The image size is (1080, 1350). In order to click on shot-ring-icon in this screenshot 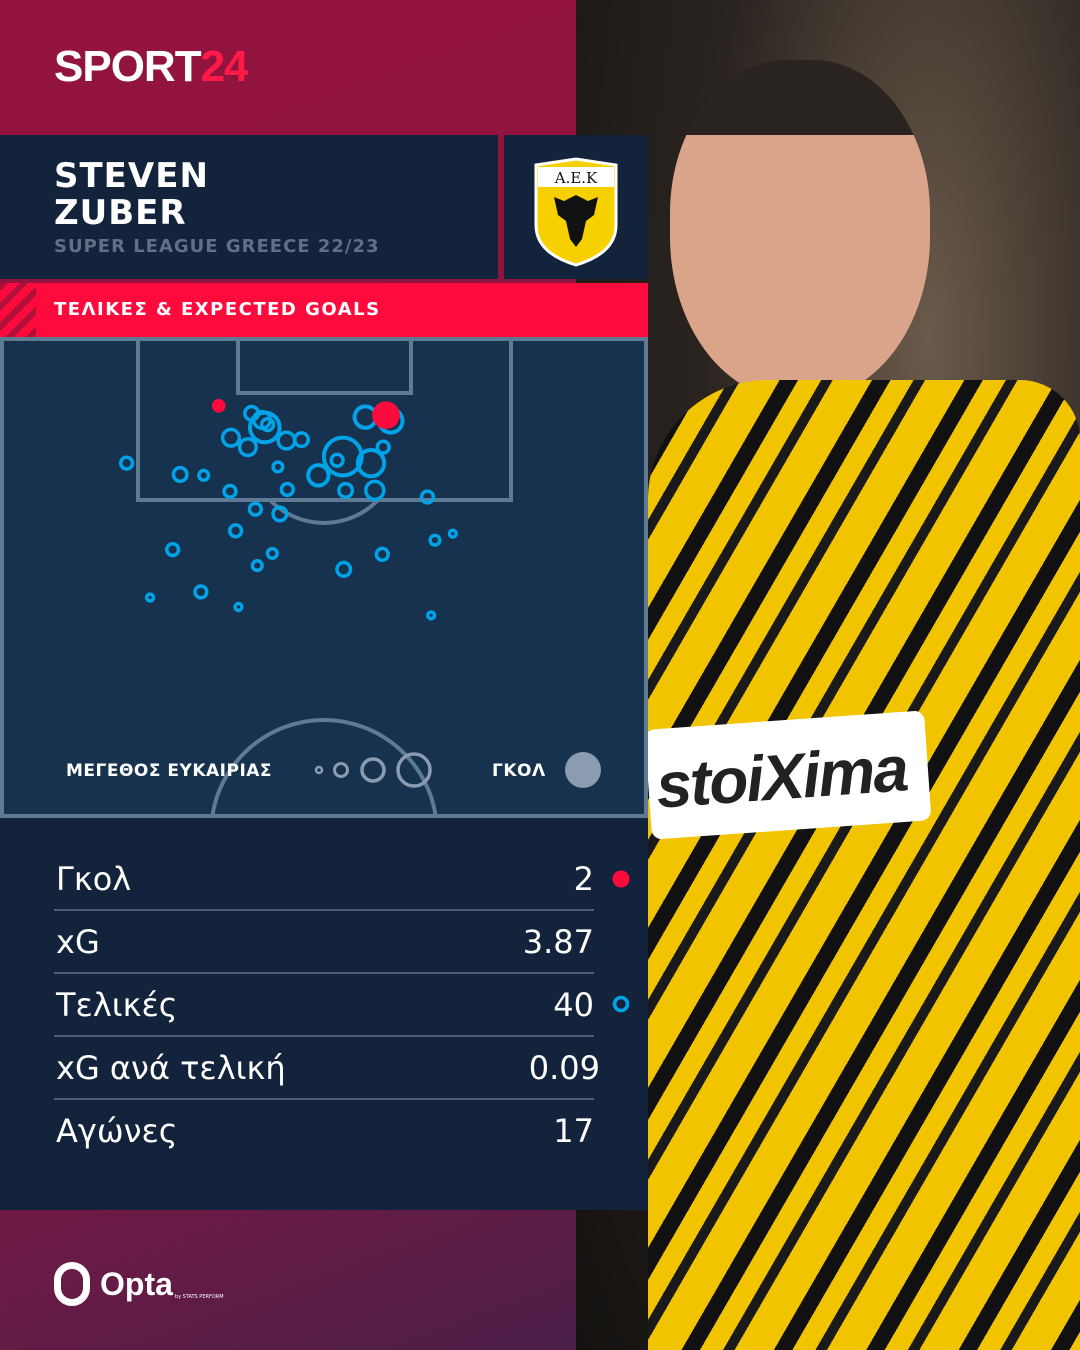, I will do `click(621, 1004)`.